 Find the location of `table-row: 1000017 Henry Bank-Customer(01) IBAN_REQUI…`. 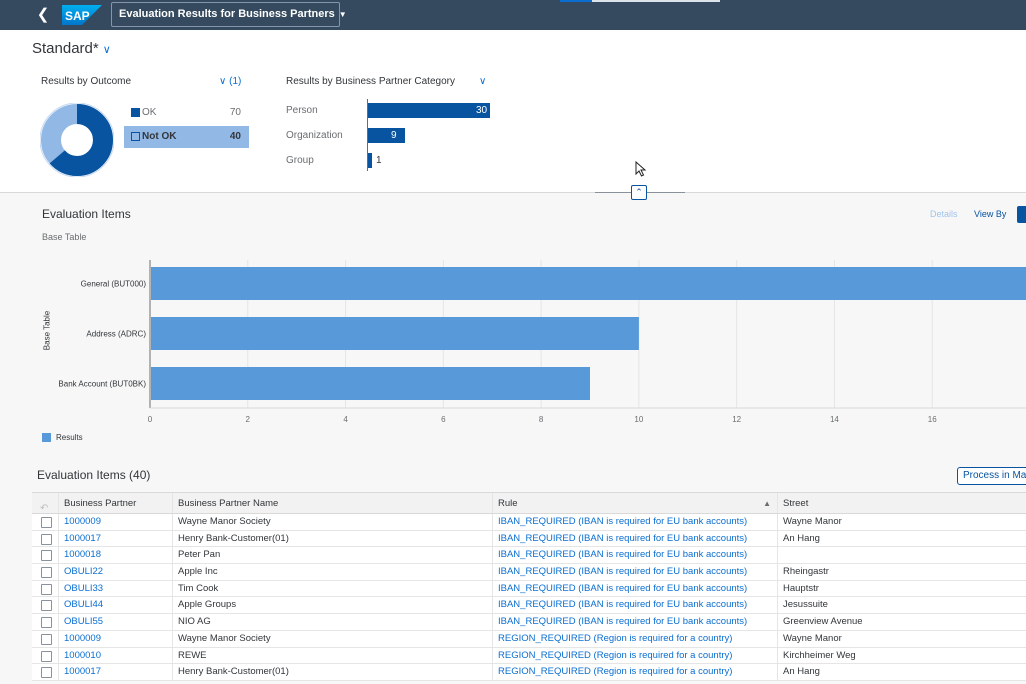

table-row: 1000017 Henry Bank-Customer(01) IBAN_REQUI… is located at coordinates (529, 539).